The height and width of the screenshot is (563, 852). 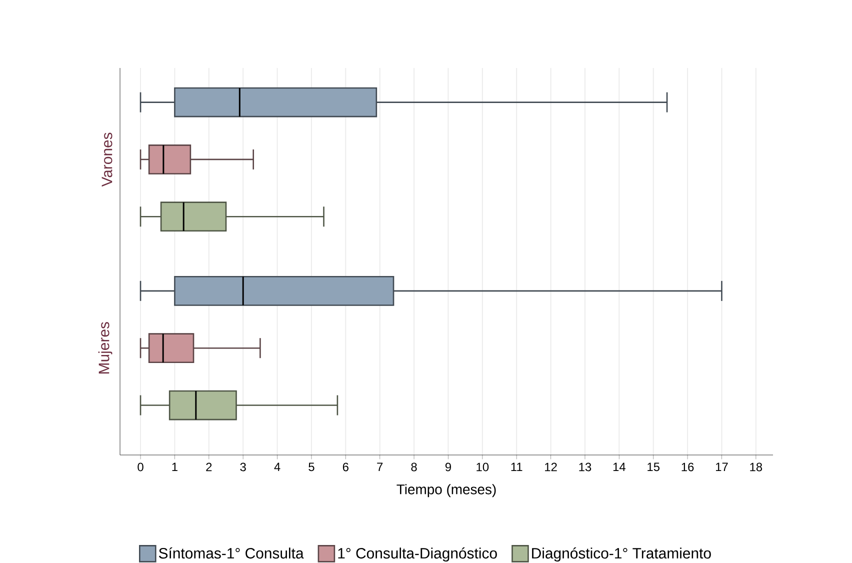 What do you see at coordinates (107, 159) in the screenshot?
I see `y-tick-label: Varones` at bounding box center [107, 159].